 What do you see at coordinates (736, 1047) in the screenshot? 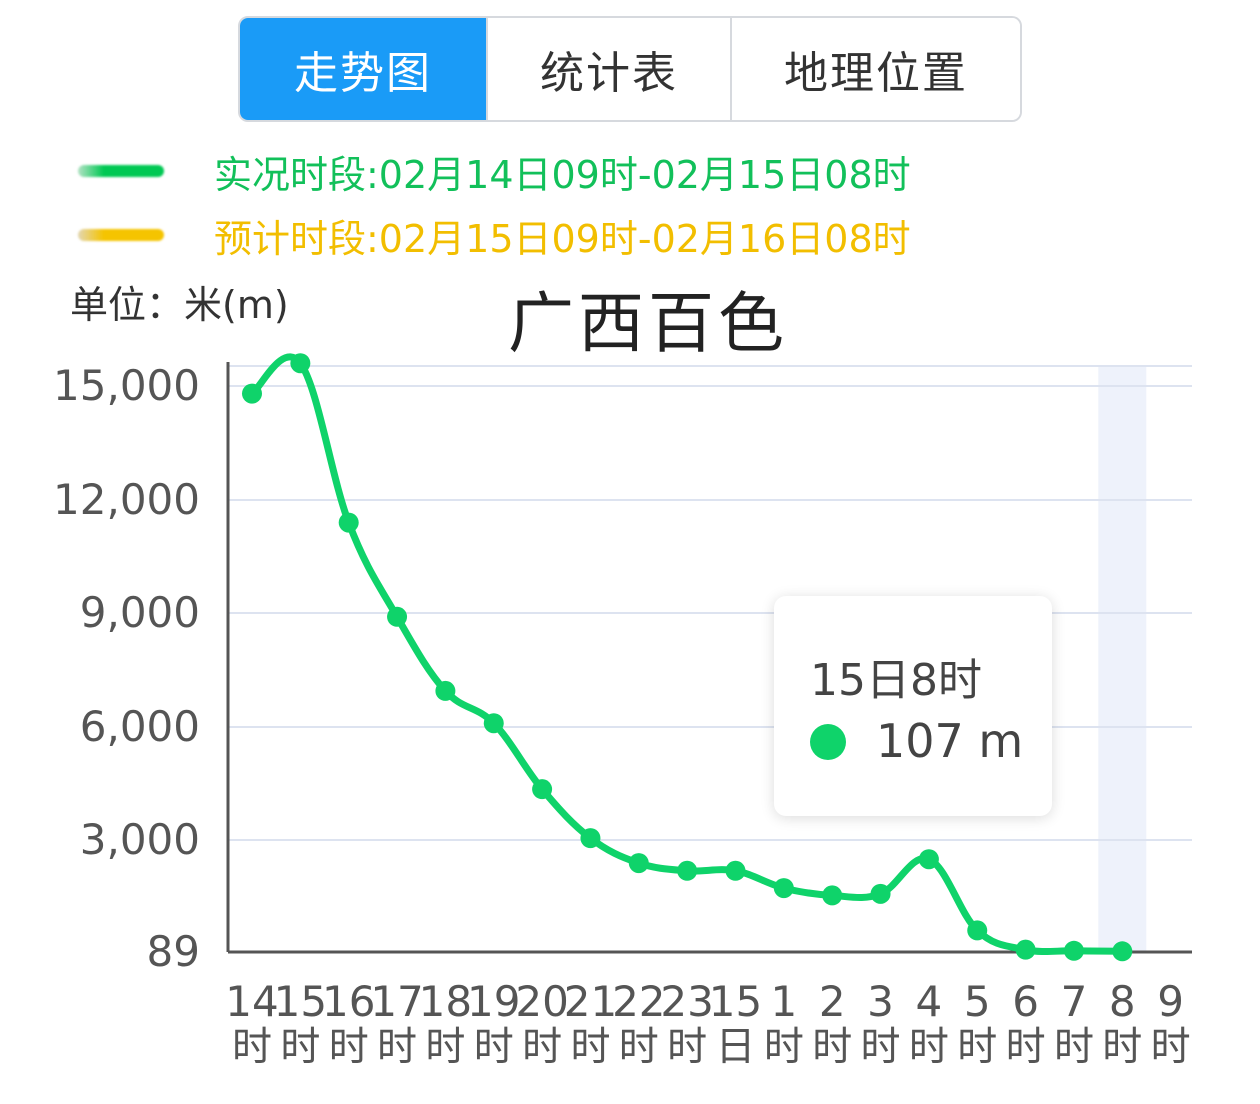
I see `x-tick-label-unit: 日` at bounding box center [736, 1047].